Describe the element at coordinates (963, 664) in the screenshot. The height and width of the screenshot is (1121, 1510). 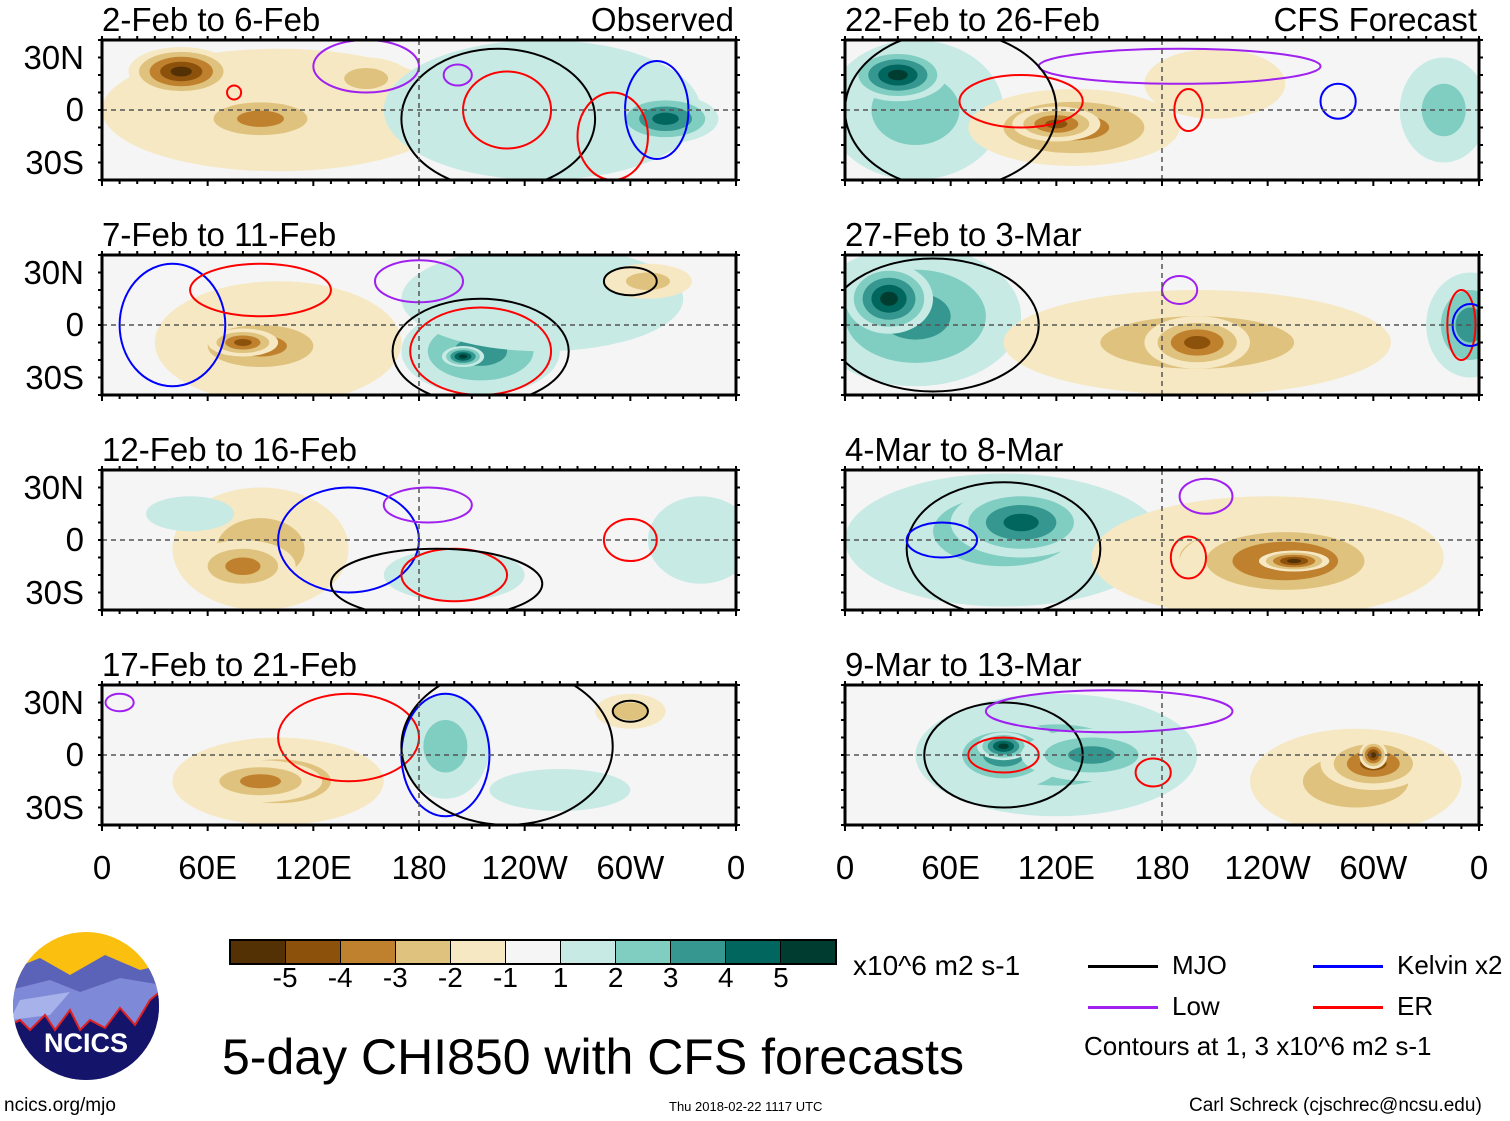
I see `panel-title: 9-Mar to 13-Mar` at that location.